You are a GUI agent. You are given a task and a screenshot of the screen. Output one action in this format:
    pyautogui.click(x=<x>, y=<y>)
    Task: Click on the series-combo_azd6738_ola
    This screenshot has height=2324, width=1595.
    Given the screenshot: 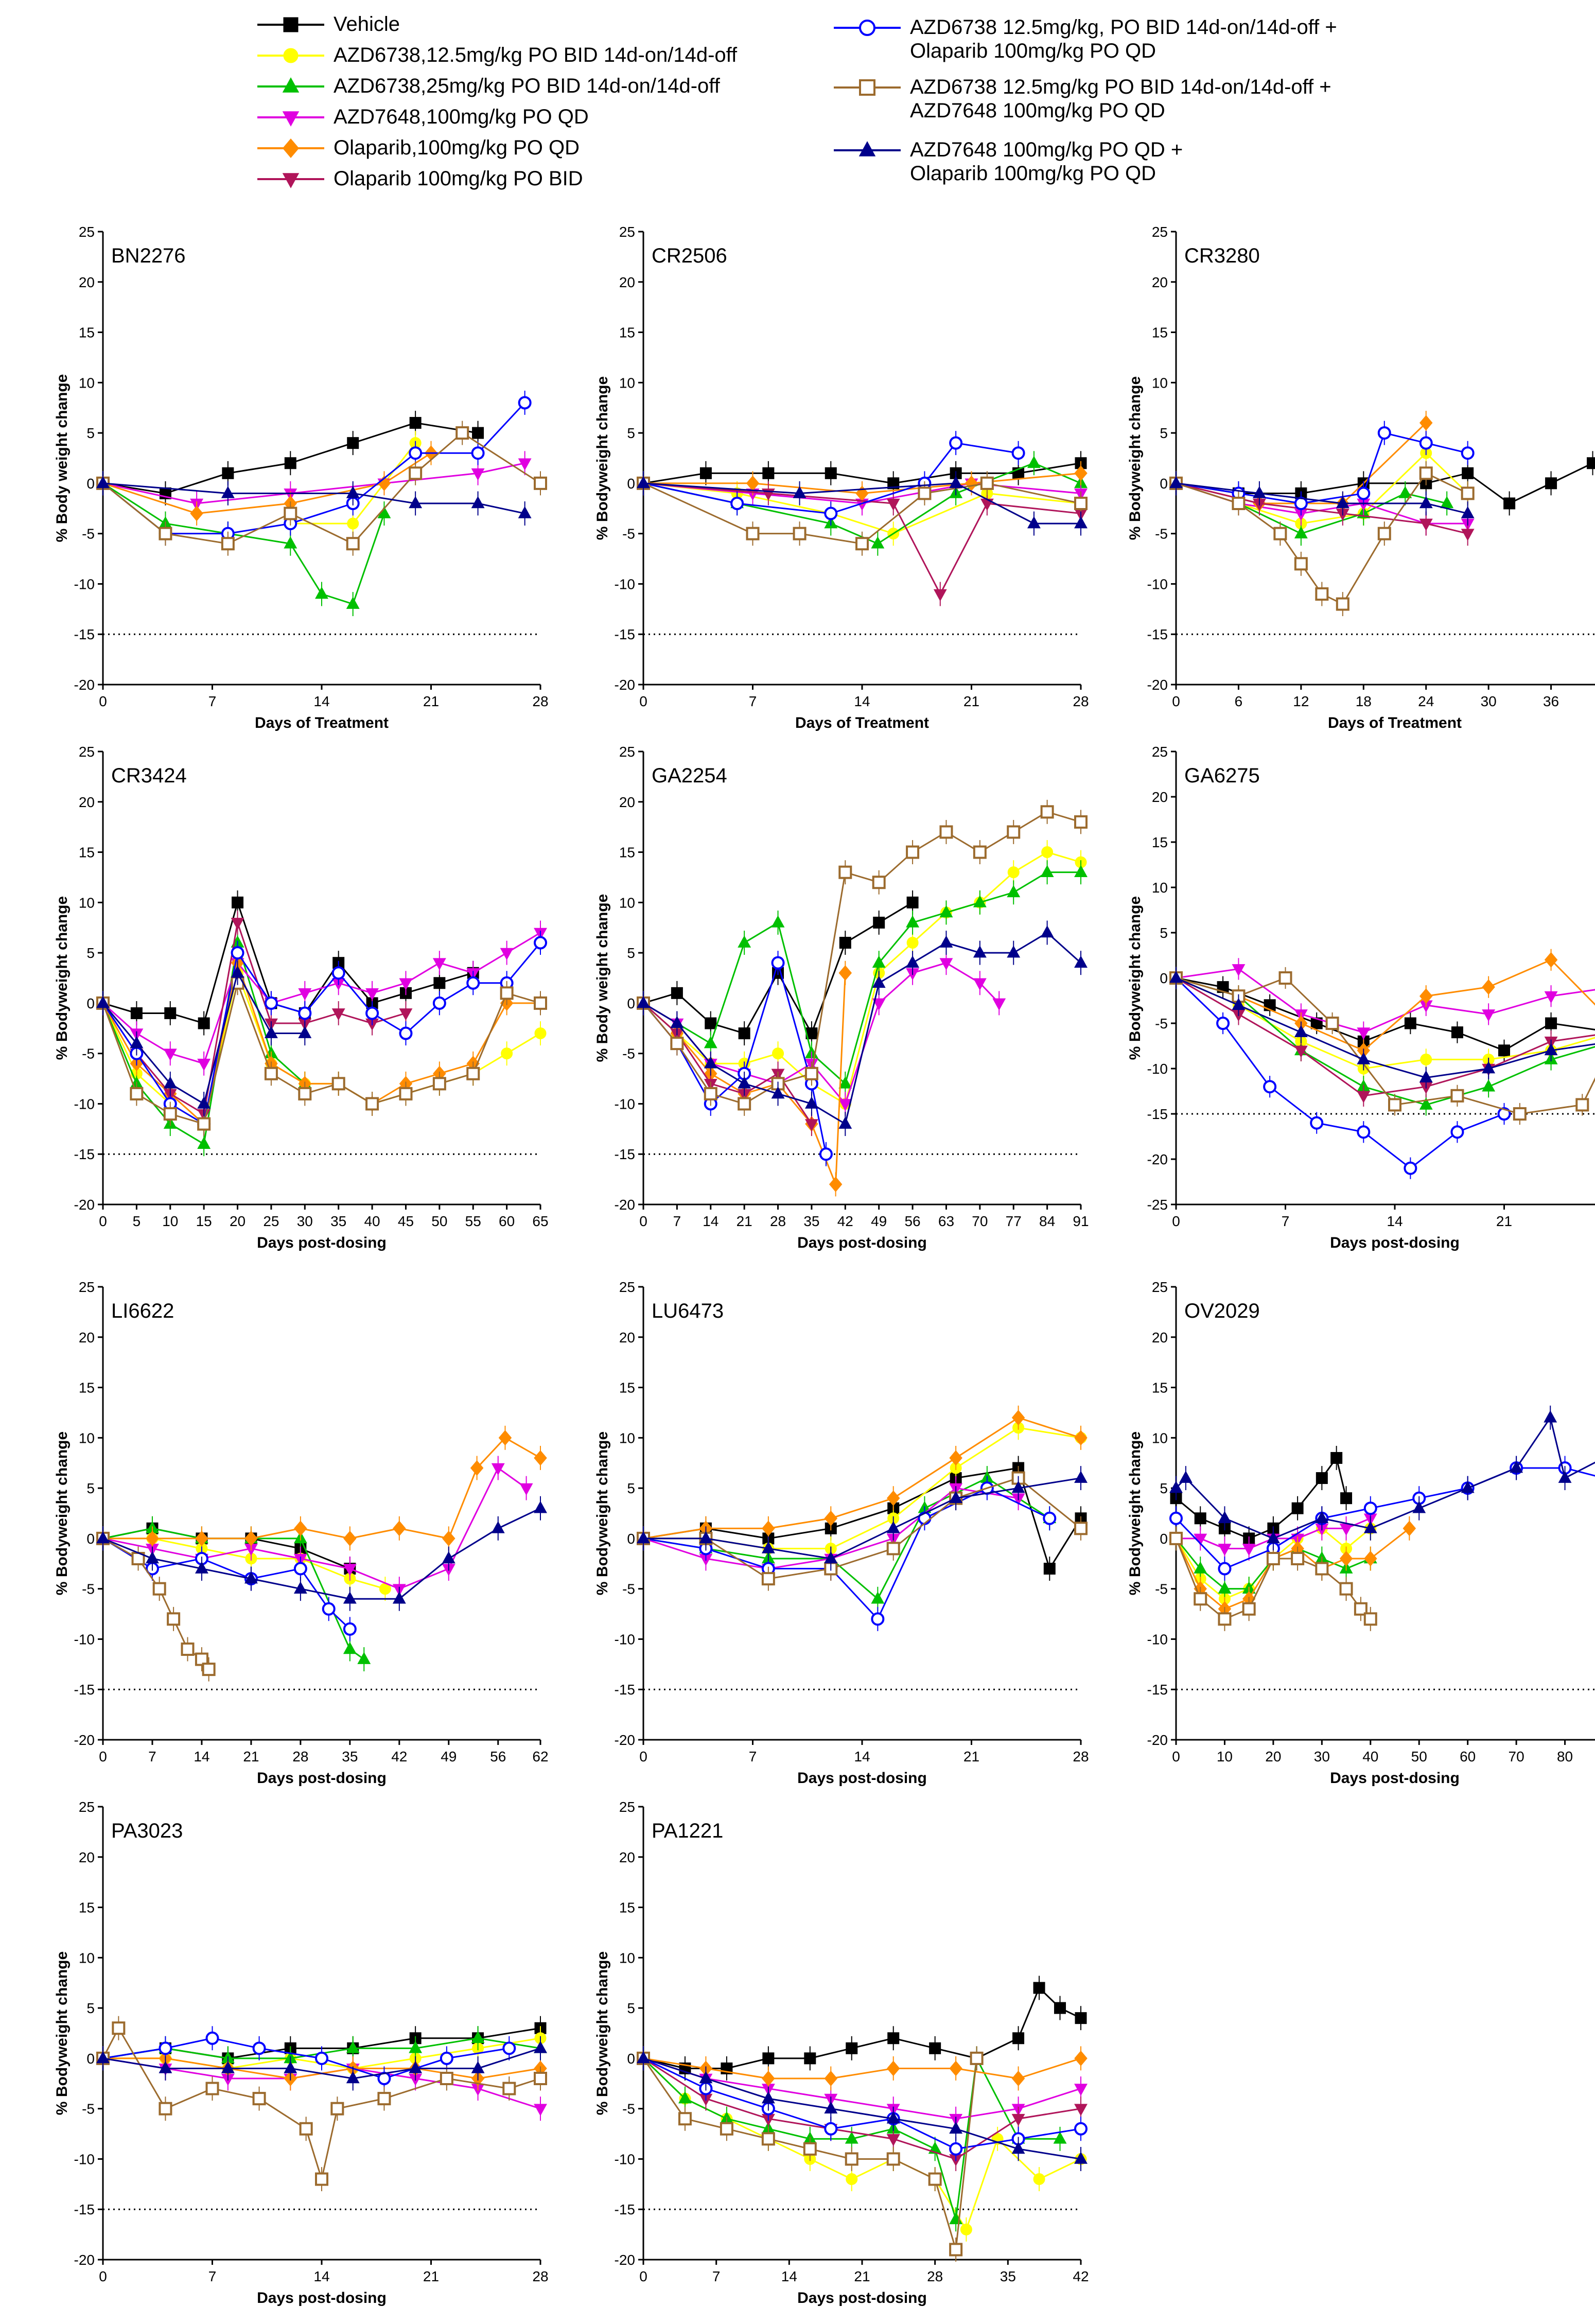 What is the action you would take?
    pyautogui.click(x=735, y=1058)
    